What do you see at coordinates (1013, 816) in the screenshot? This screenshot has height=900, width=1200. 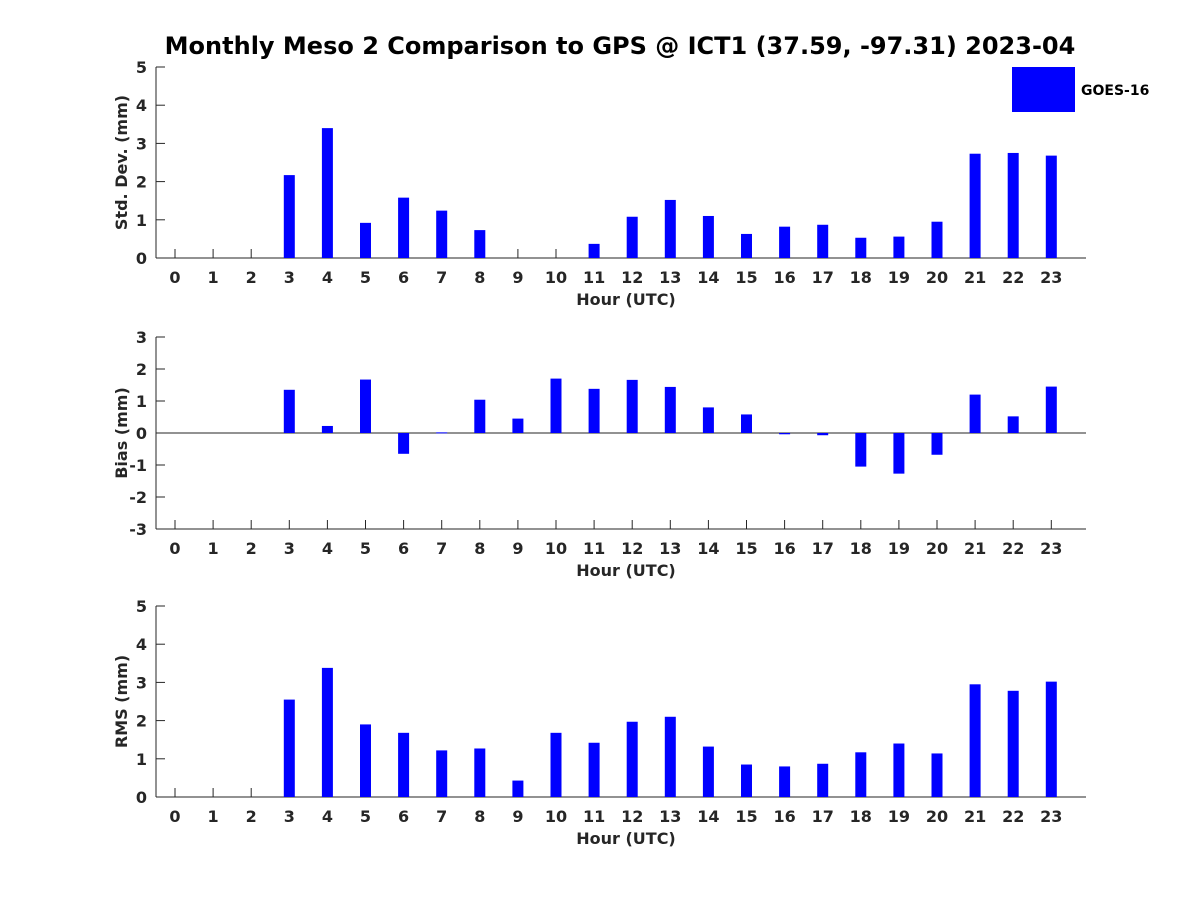 I see `x-tick-label: 22` at bounding box center [1013, 816].